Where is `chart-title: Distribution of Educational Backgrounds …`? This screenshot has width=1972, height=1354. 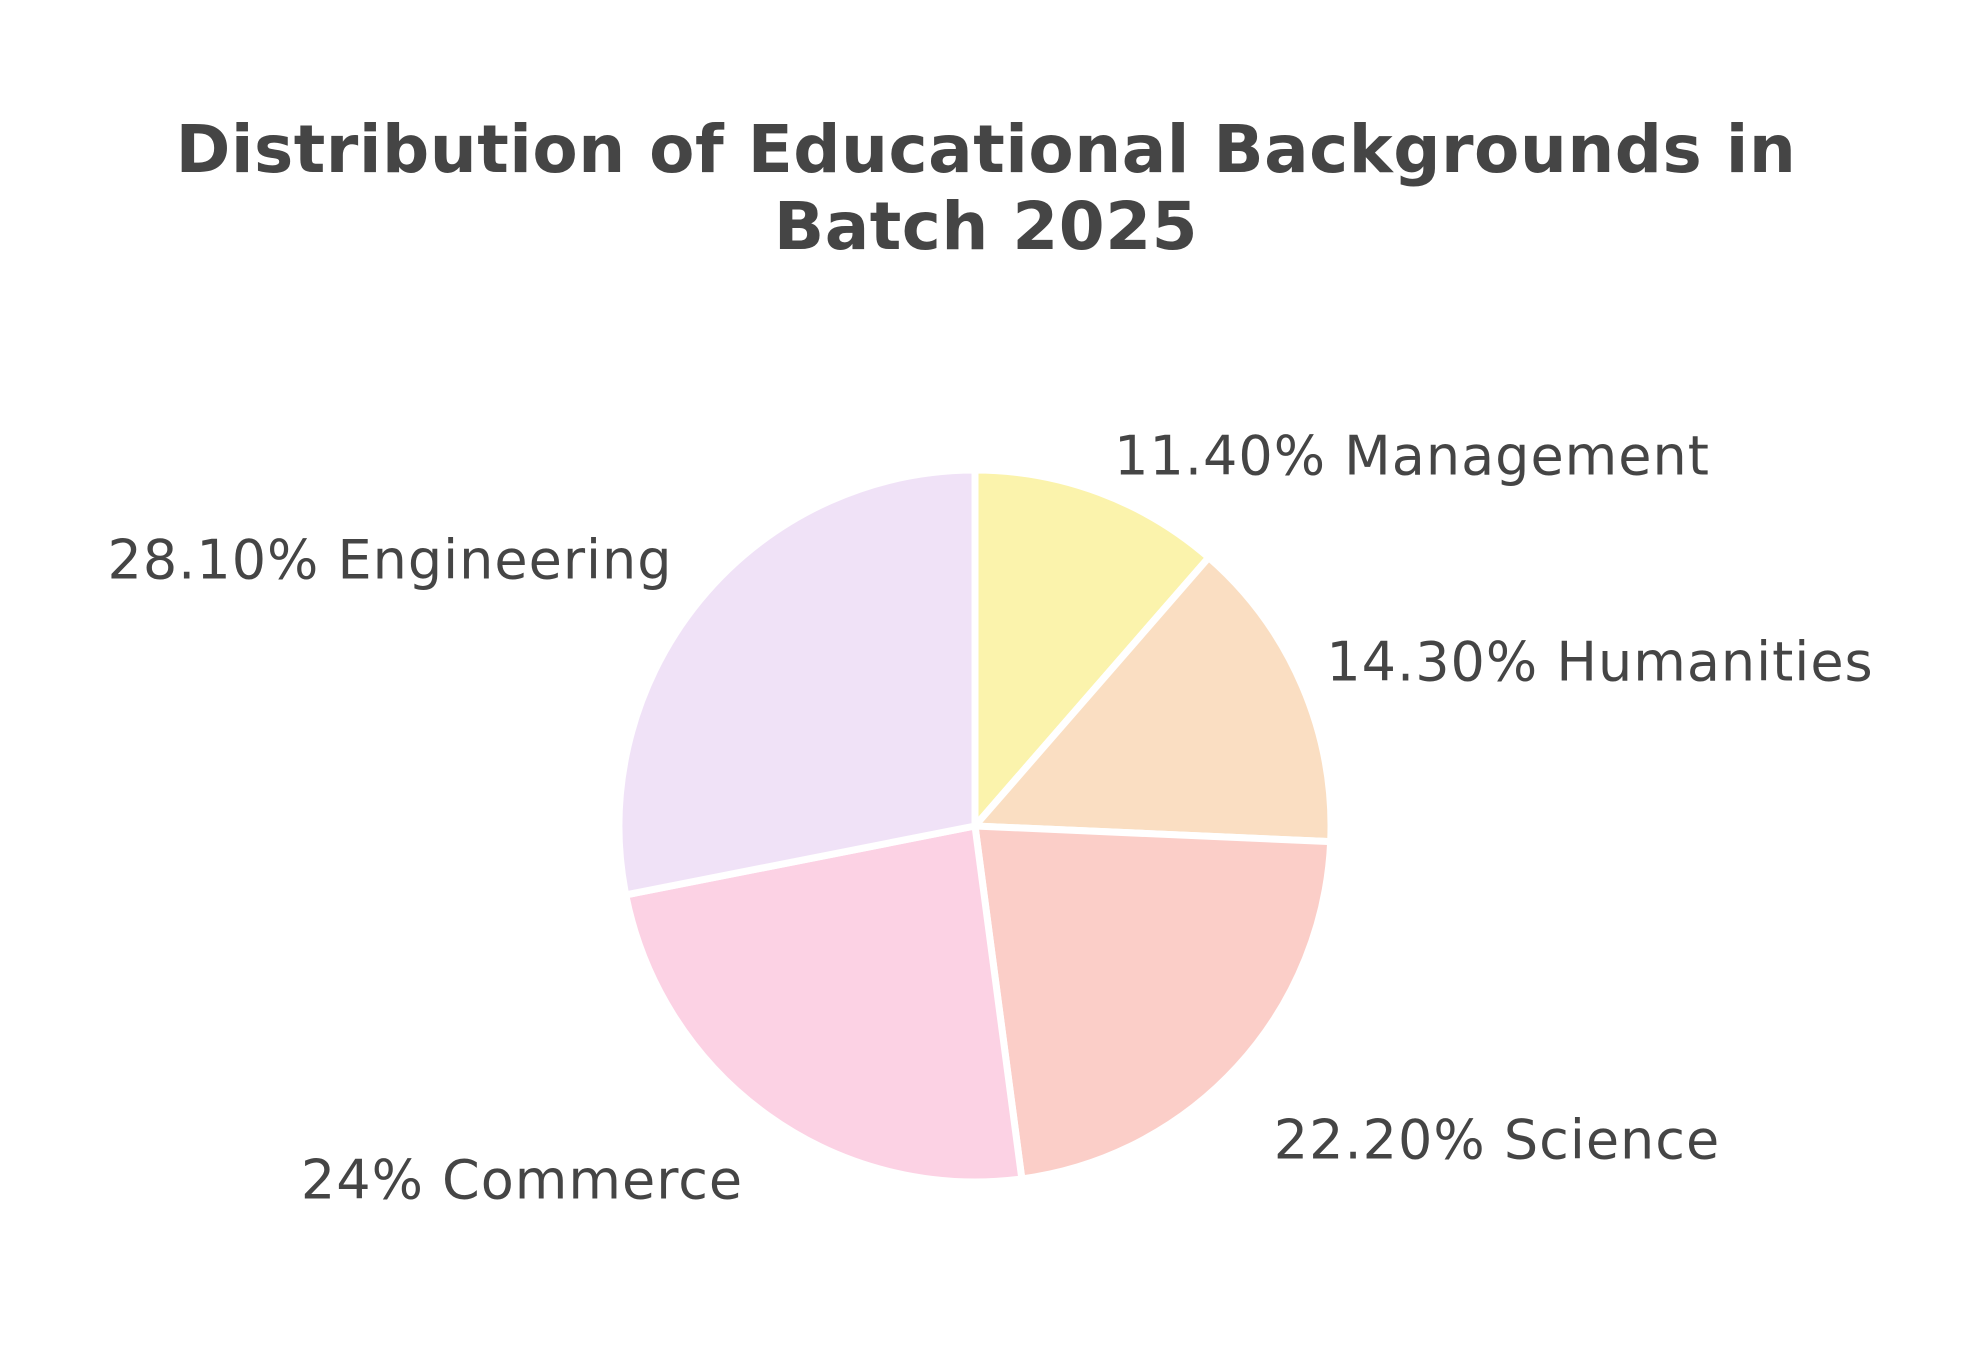
chart-title: Distribution of Educational Backgrounds … is located at coordinates (986, 188).